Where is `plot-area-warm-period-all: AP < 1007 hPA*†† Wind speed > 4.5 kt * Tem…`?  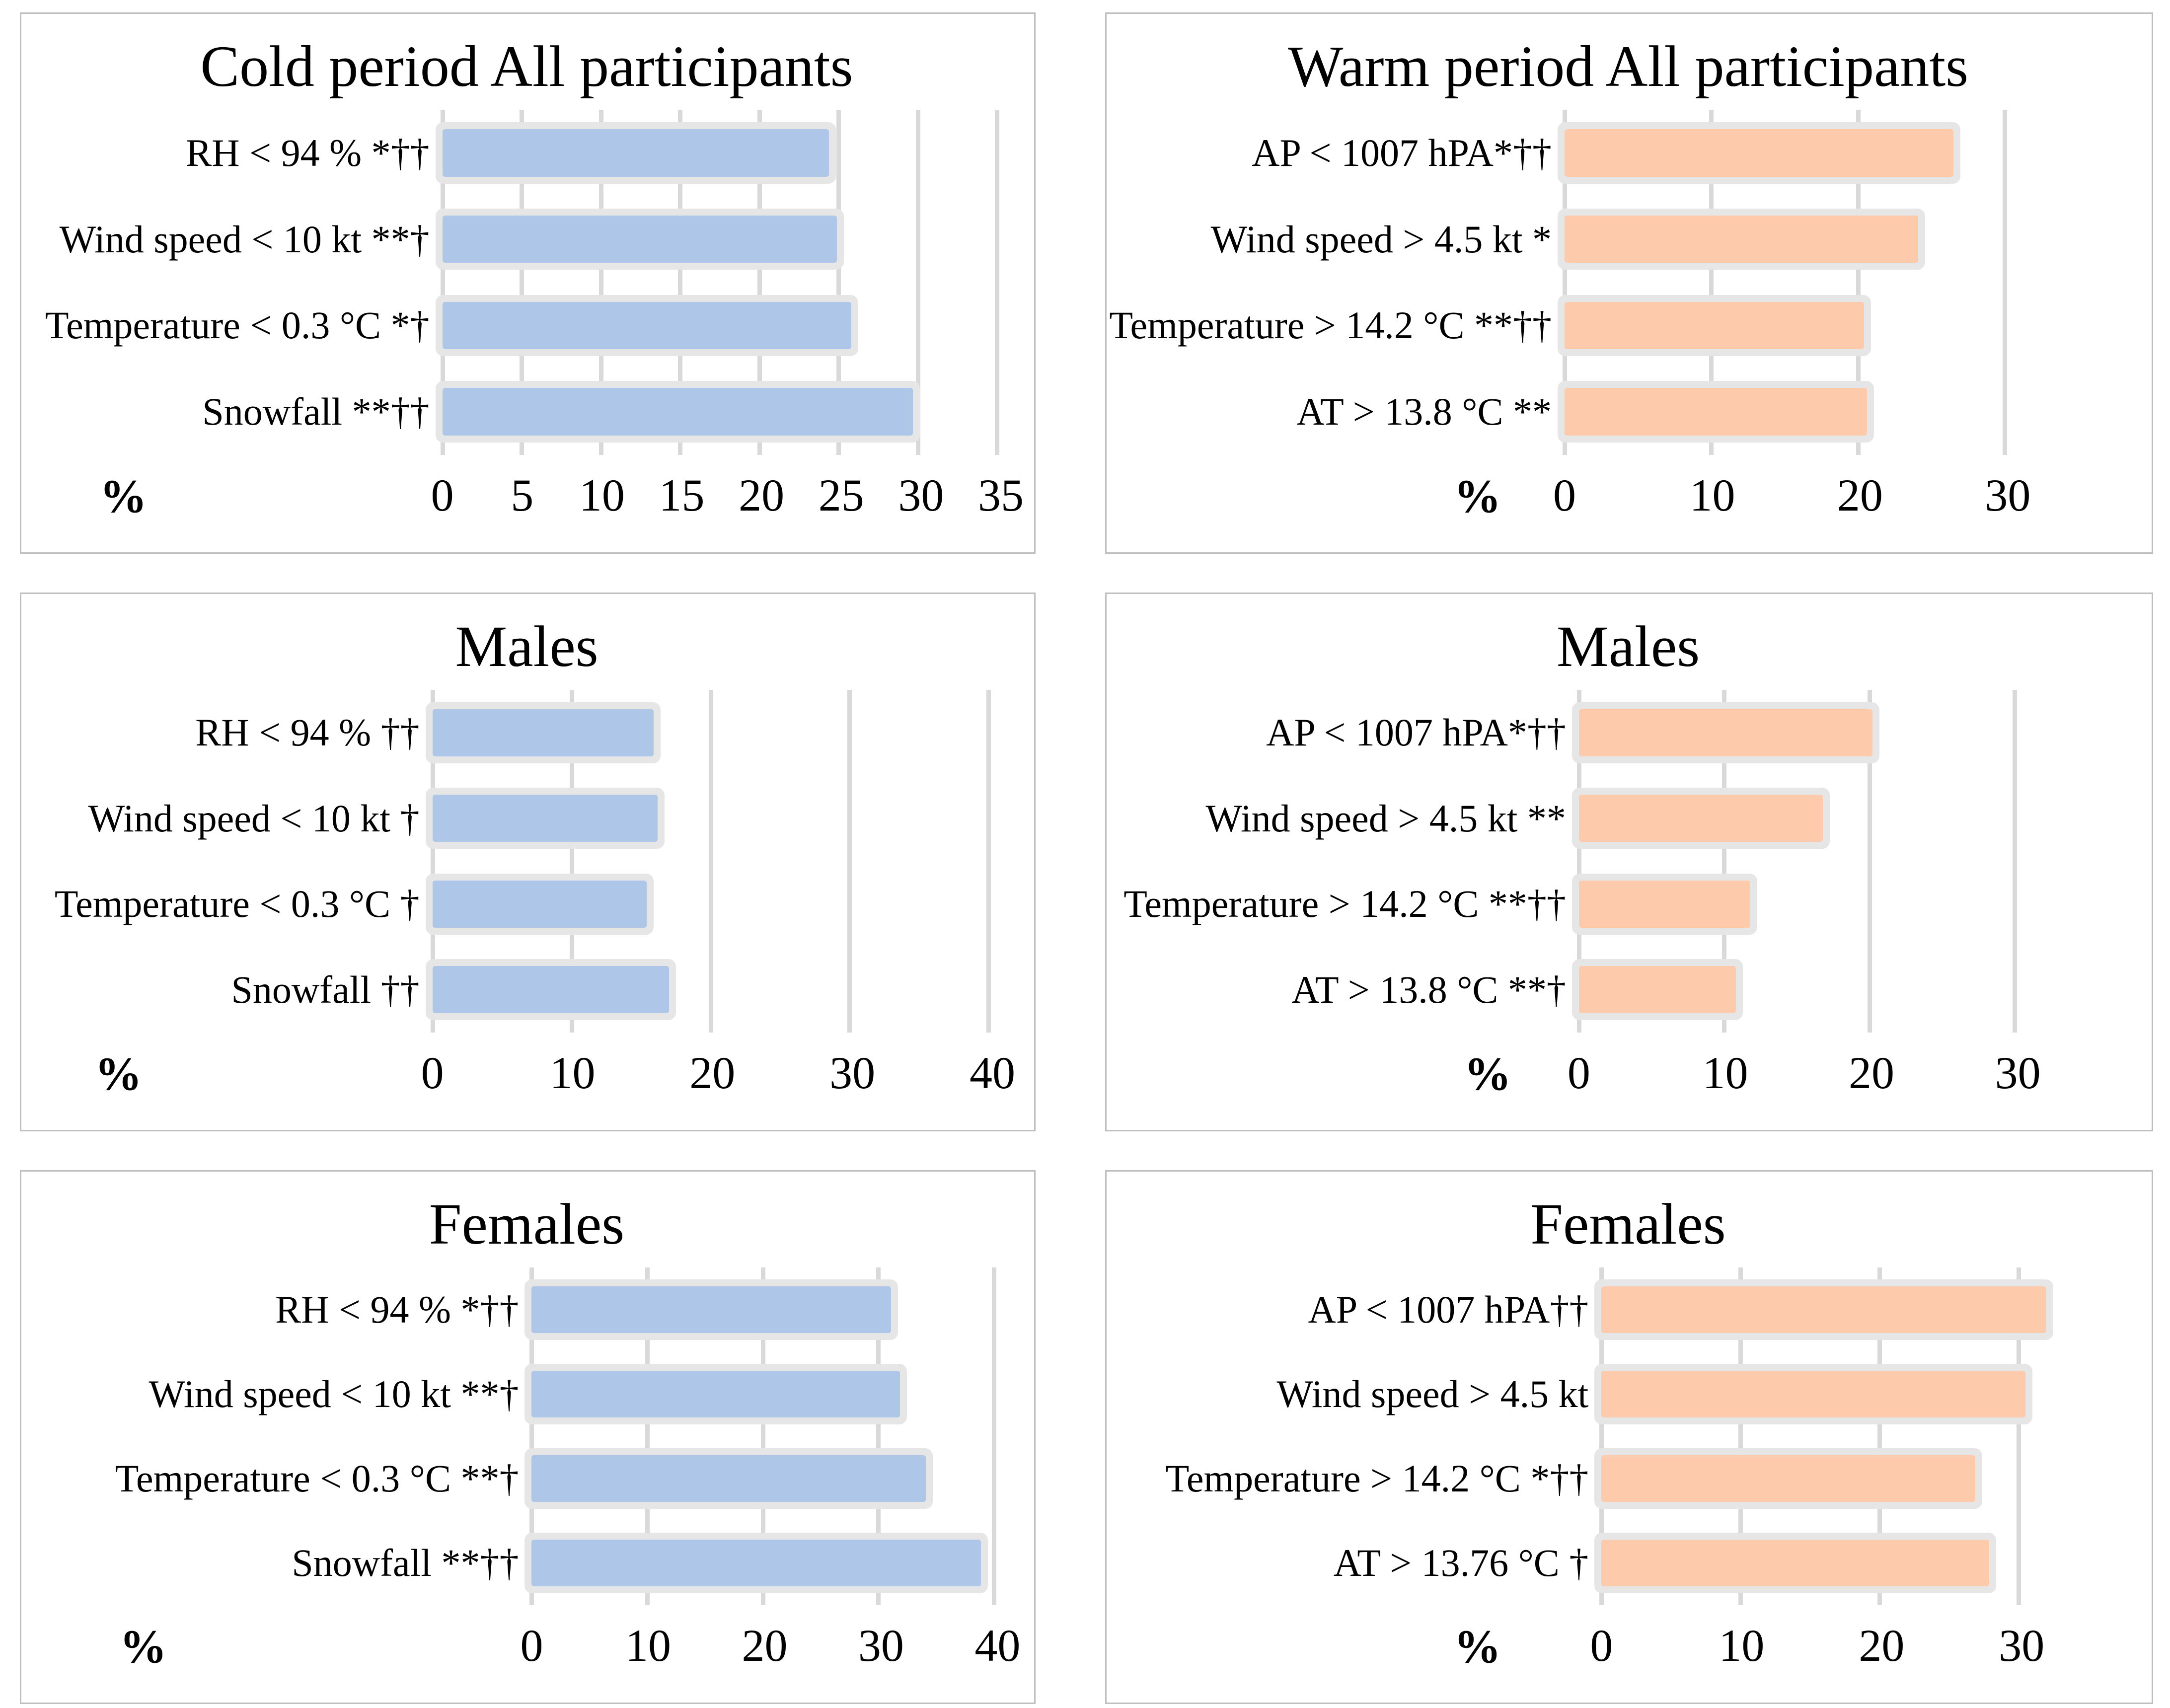 plot-area-warm-period-all: AP < 1007 hPA*†† Wind speed > 4.5 kt * Tem… is located at coordinates (1625, 282).